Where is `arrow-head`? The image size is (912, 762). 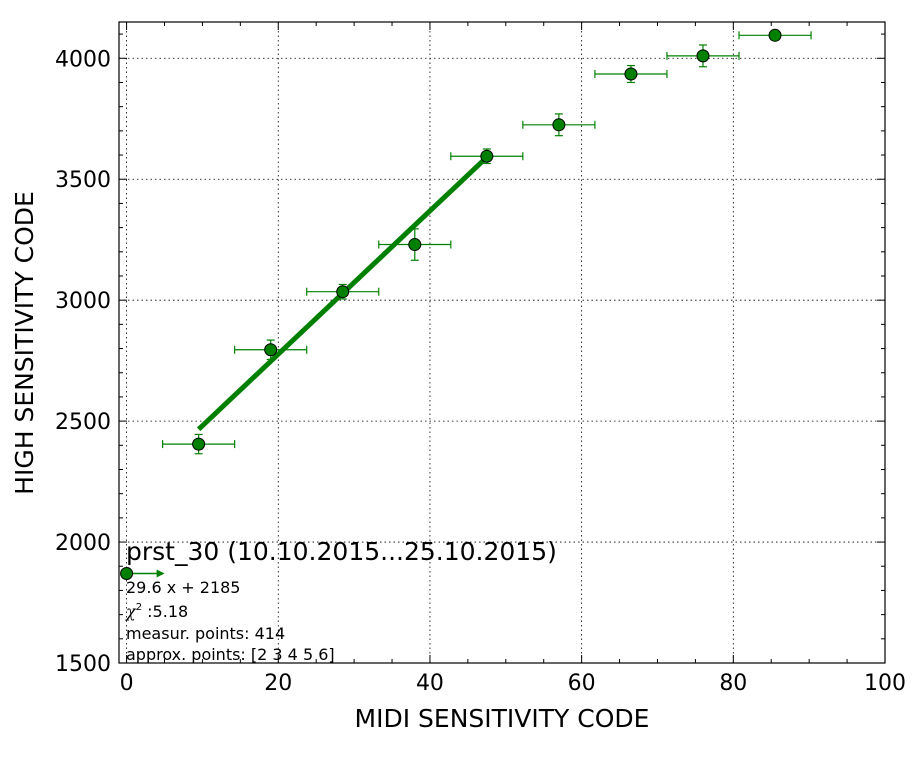 arrow-head is located at coordinates (160, 573).